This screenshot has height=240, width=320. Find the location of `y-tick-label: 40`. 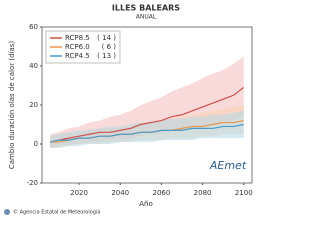

y-tick-label: 40 is located at coordinates (33, 66).